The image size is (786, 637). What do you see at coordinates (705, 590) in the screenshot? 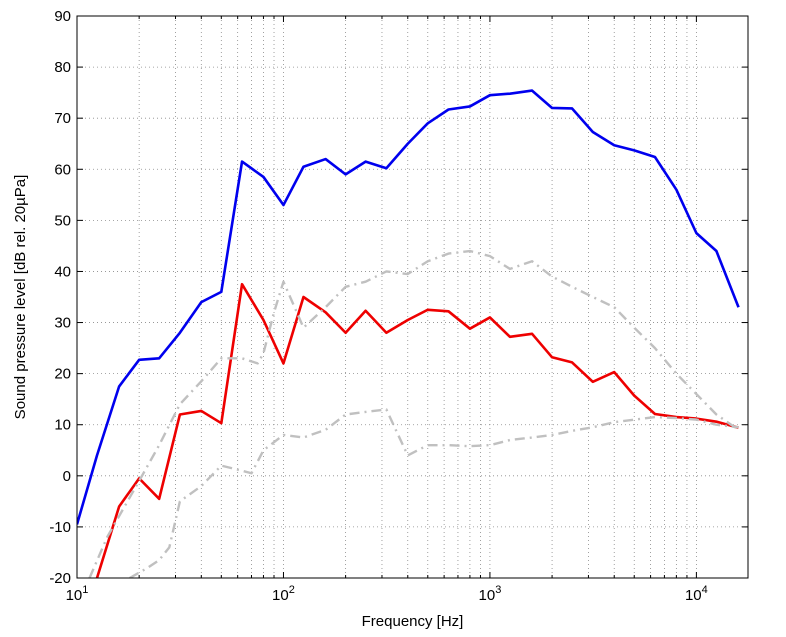
I see `x-tick-exponent: 4` at bounding box center [705, 590].